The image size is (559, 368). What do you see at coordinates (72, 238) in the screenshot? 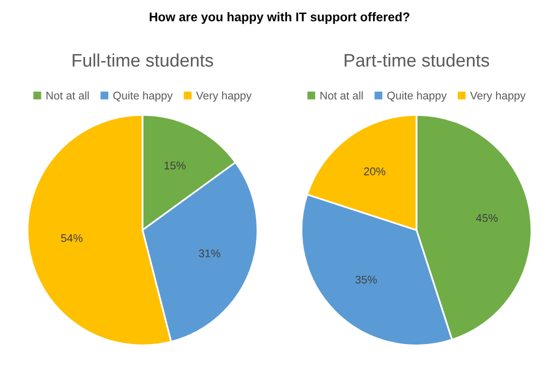
I see `data-label: 54%` at bounding box center [72, 238].